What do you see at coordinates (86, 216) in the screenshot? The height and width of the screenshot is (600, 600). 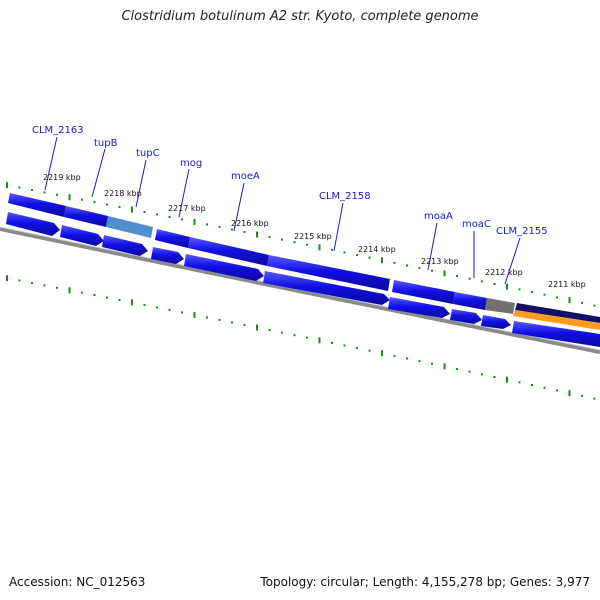 I see `gene-bar-tupb` at bounding box center [86, 216].